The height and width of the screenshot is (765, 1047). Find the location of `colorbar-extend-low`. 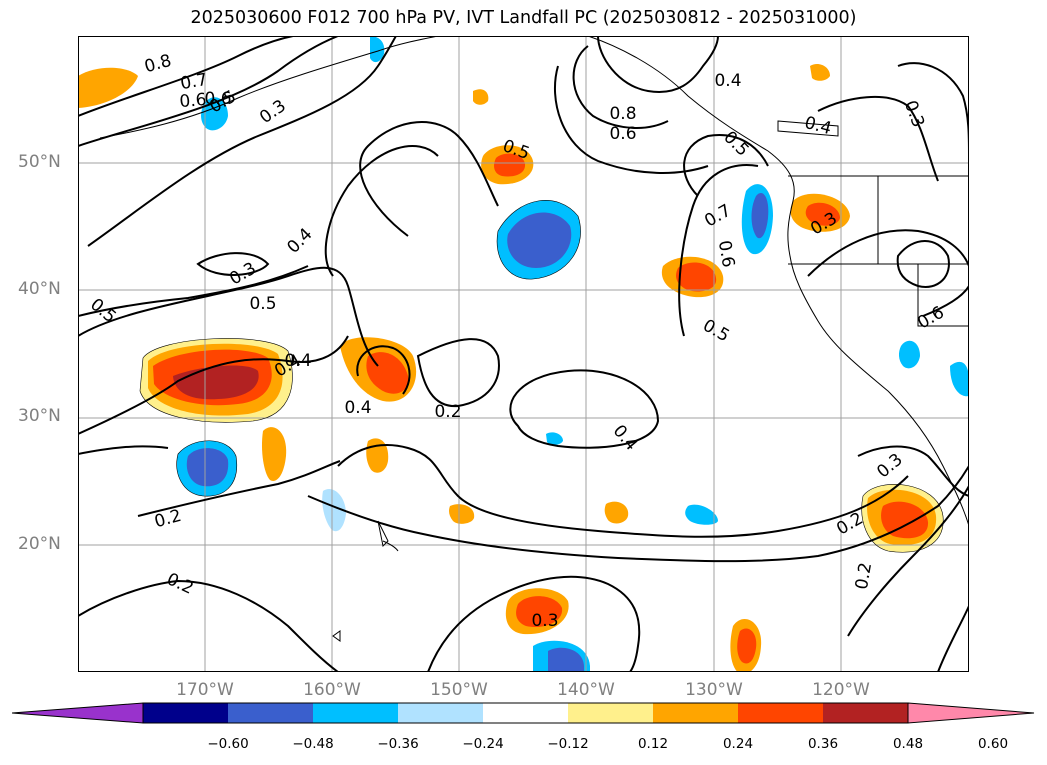

colorbar-extend-low is located at coordinates (78, 713).